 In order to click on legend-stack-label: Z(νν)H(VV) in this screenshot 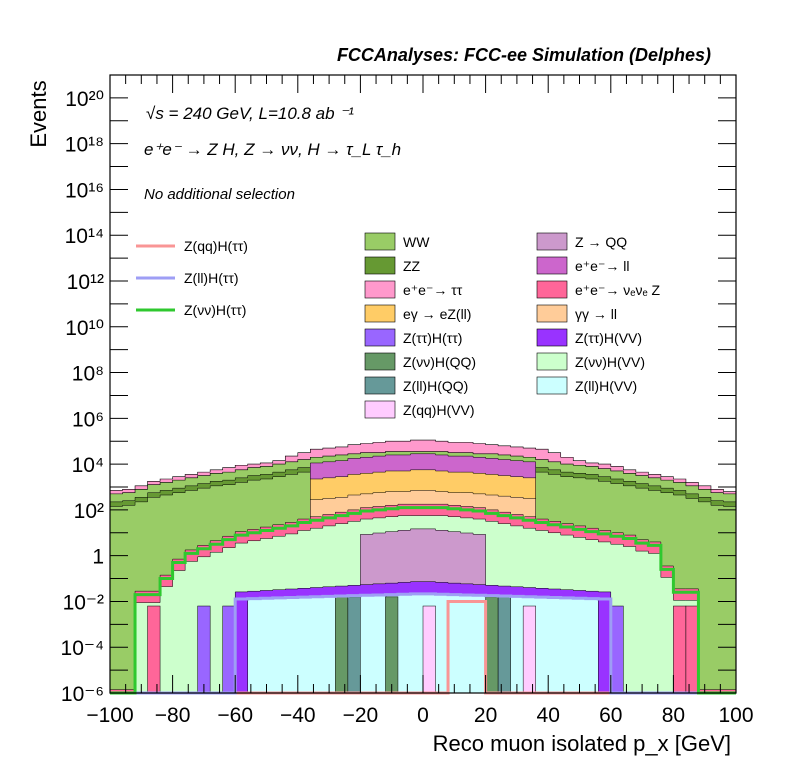, I will do `click(610, 362)`.